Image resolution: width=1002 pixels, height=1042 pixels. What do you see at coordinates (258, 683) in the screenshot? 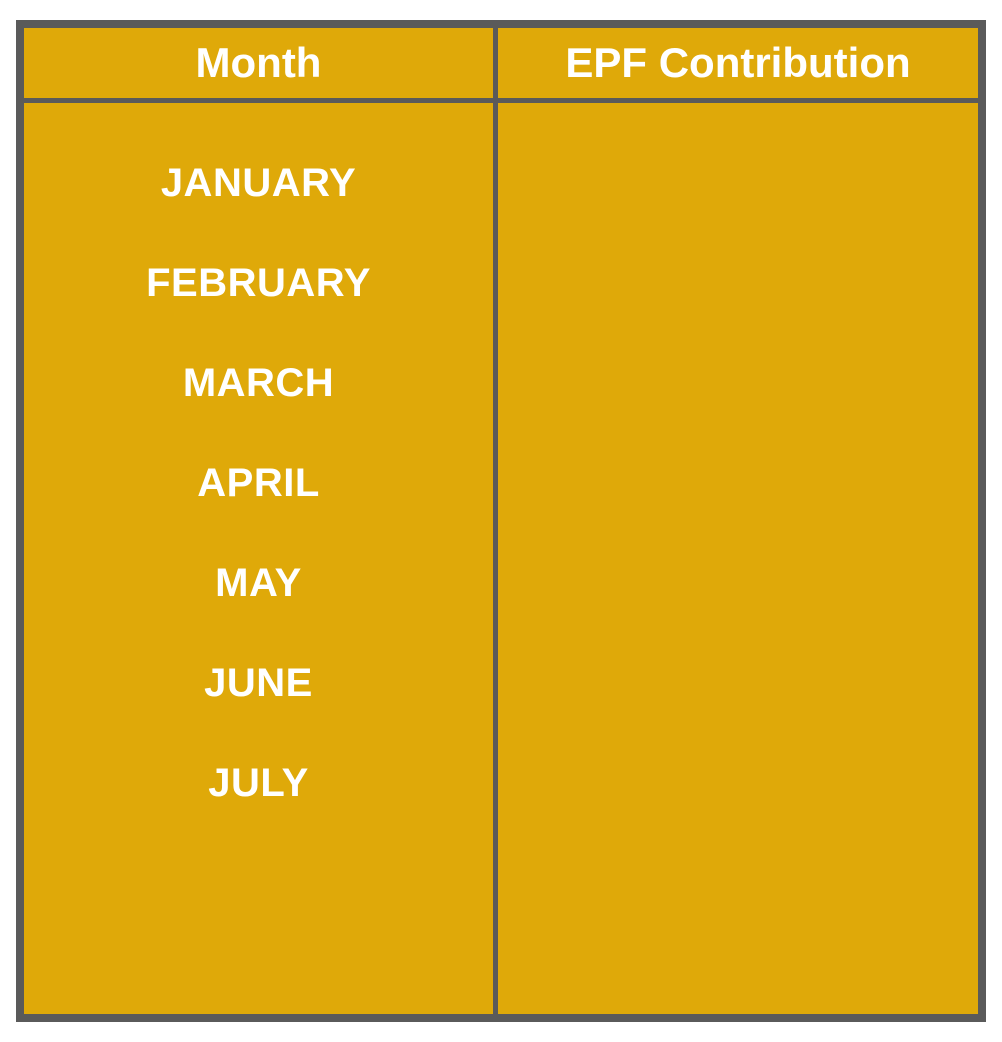
I see `month-cell-june: JUNE` at bounding box center [258, 683].